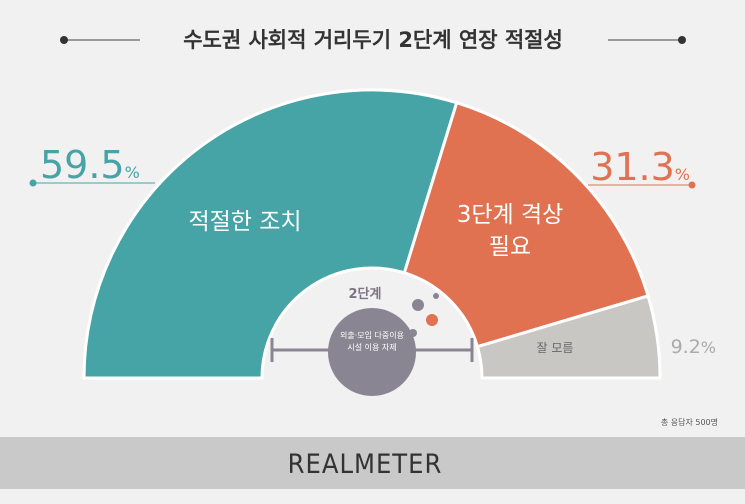  Describe the element at coordinates (689, 422) in the screenshot. I see `note: 총 응답자 500명` at that location.